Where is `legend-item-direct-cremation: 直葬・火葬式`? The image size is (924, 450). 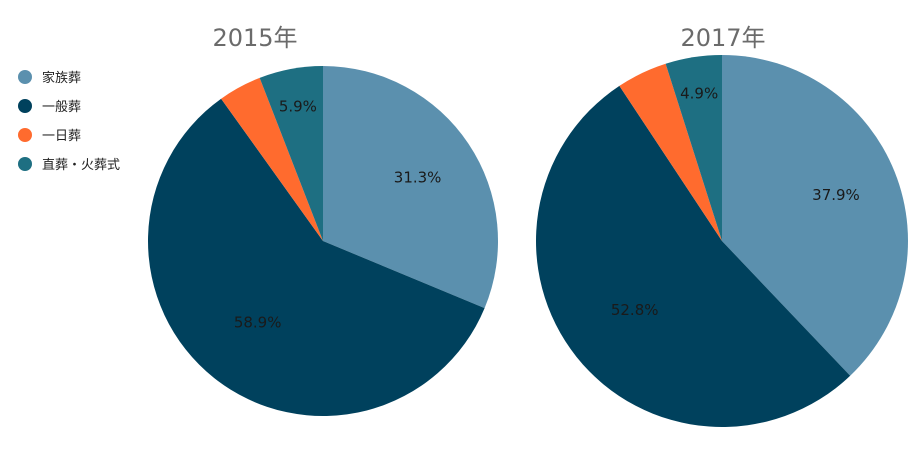 legend-item-direct-cremation: 直葬・火葬式 is located at coordinates (88, 163).